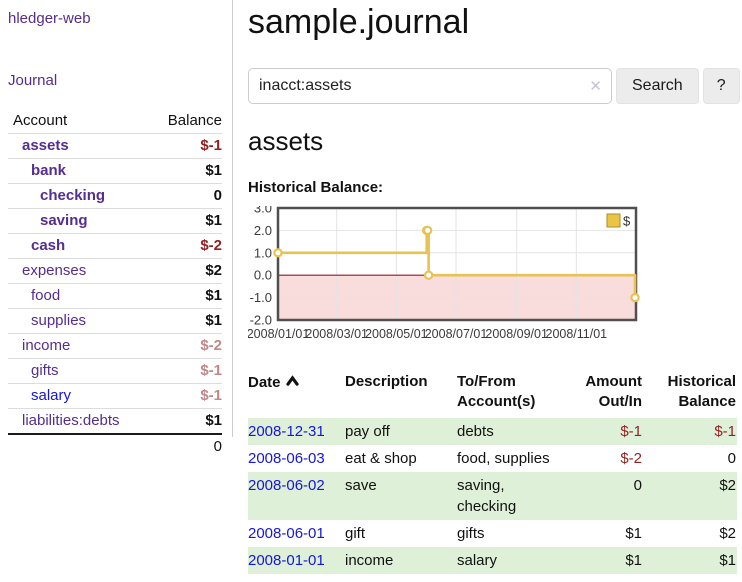 Image resolution: width=742 pixels, height=582 pixels. What do you see at coordinates (296, 394) in the screenshot?
I see `column-header-date: Date` at bounding box center [296, 394].